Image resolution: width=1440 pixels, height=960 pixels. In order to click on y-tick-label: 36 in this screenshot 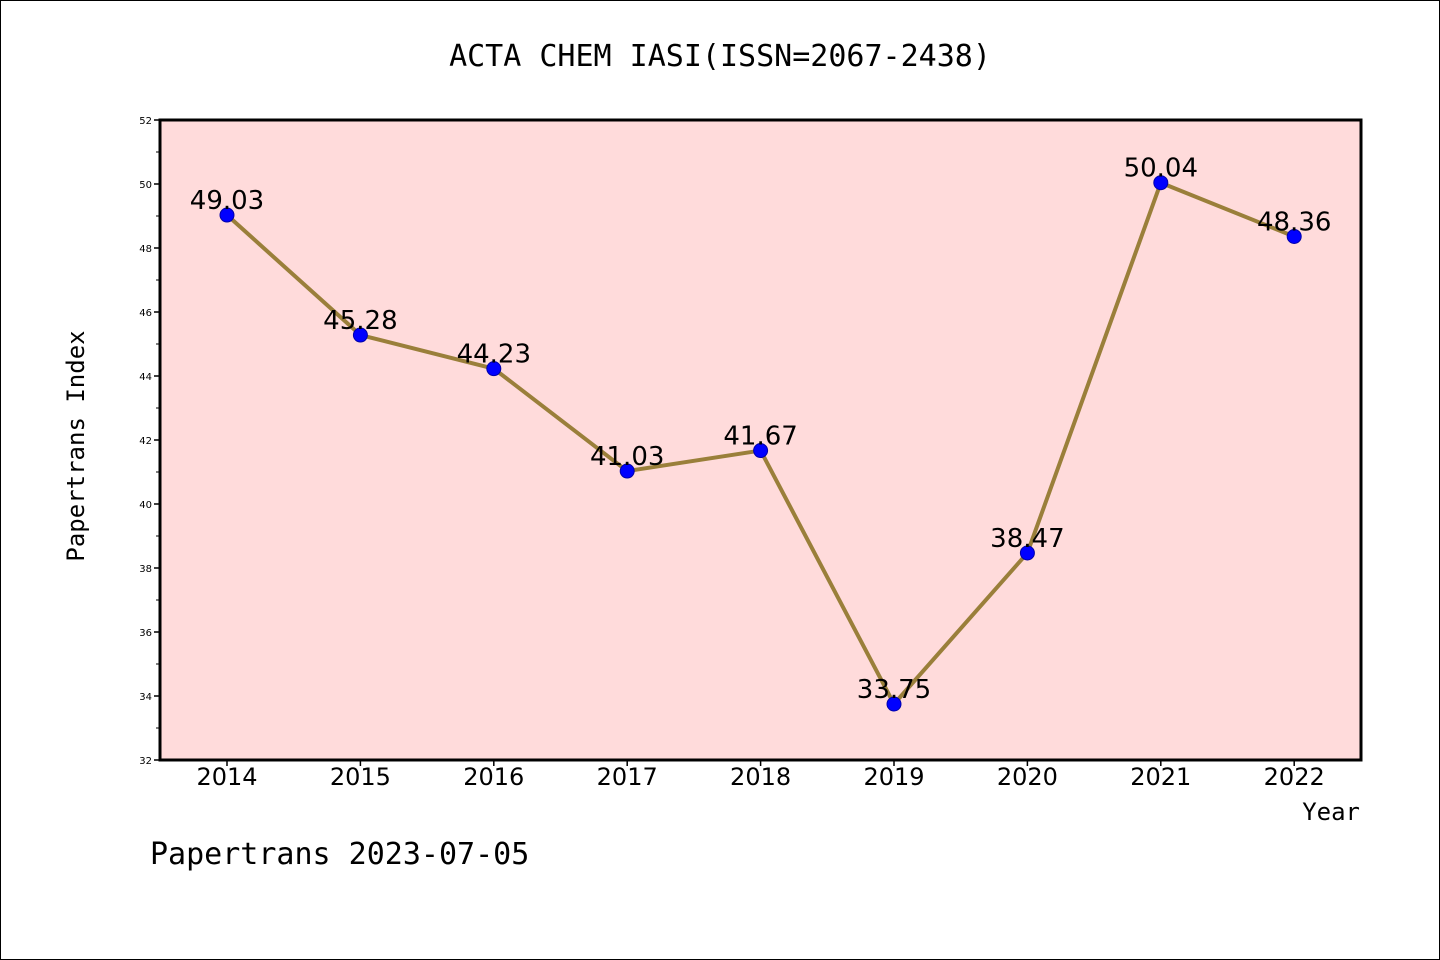, I will do `click(145, 633)`.